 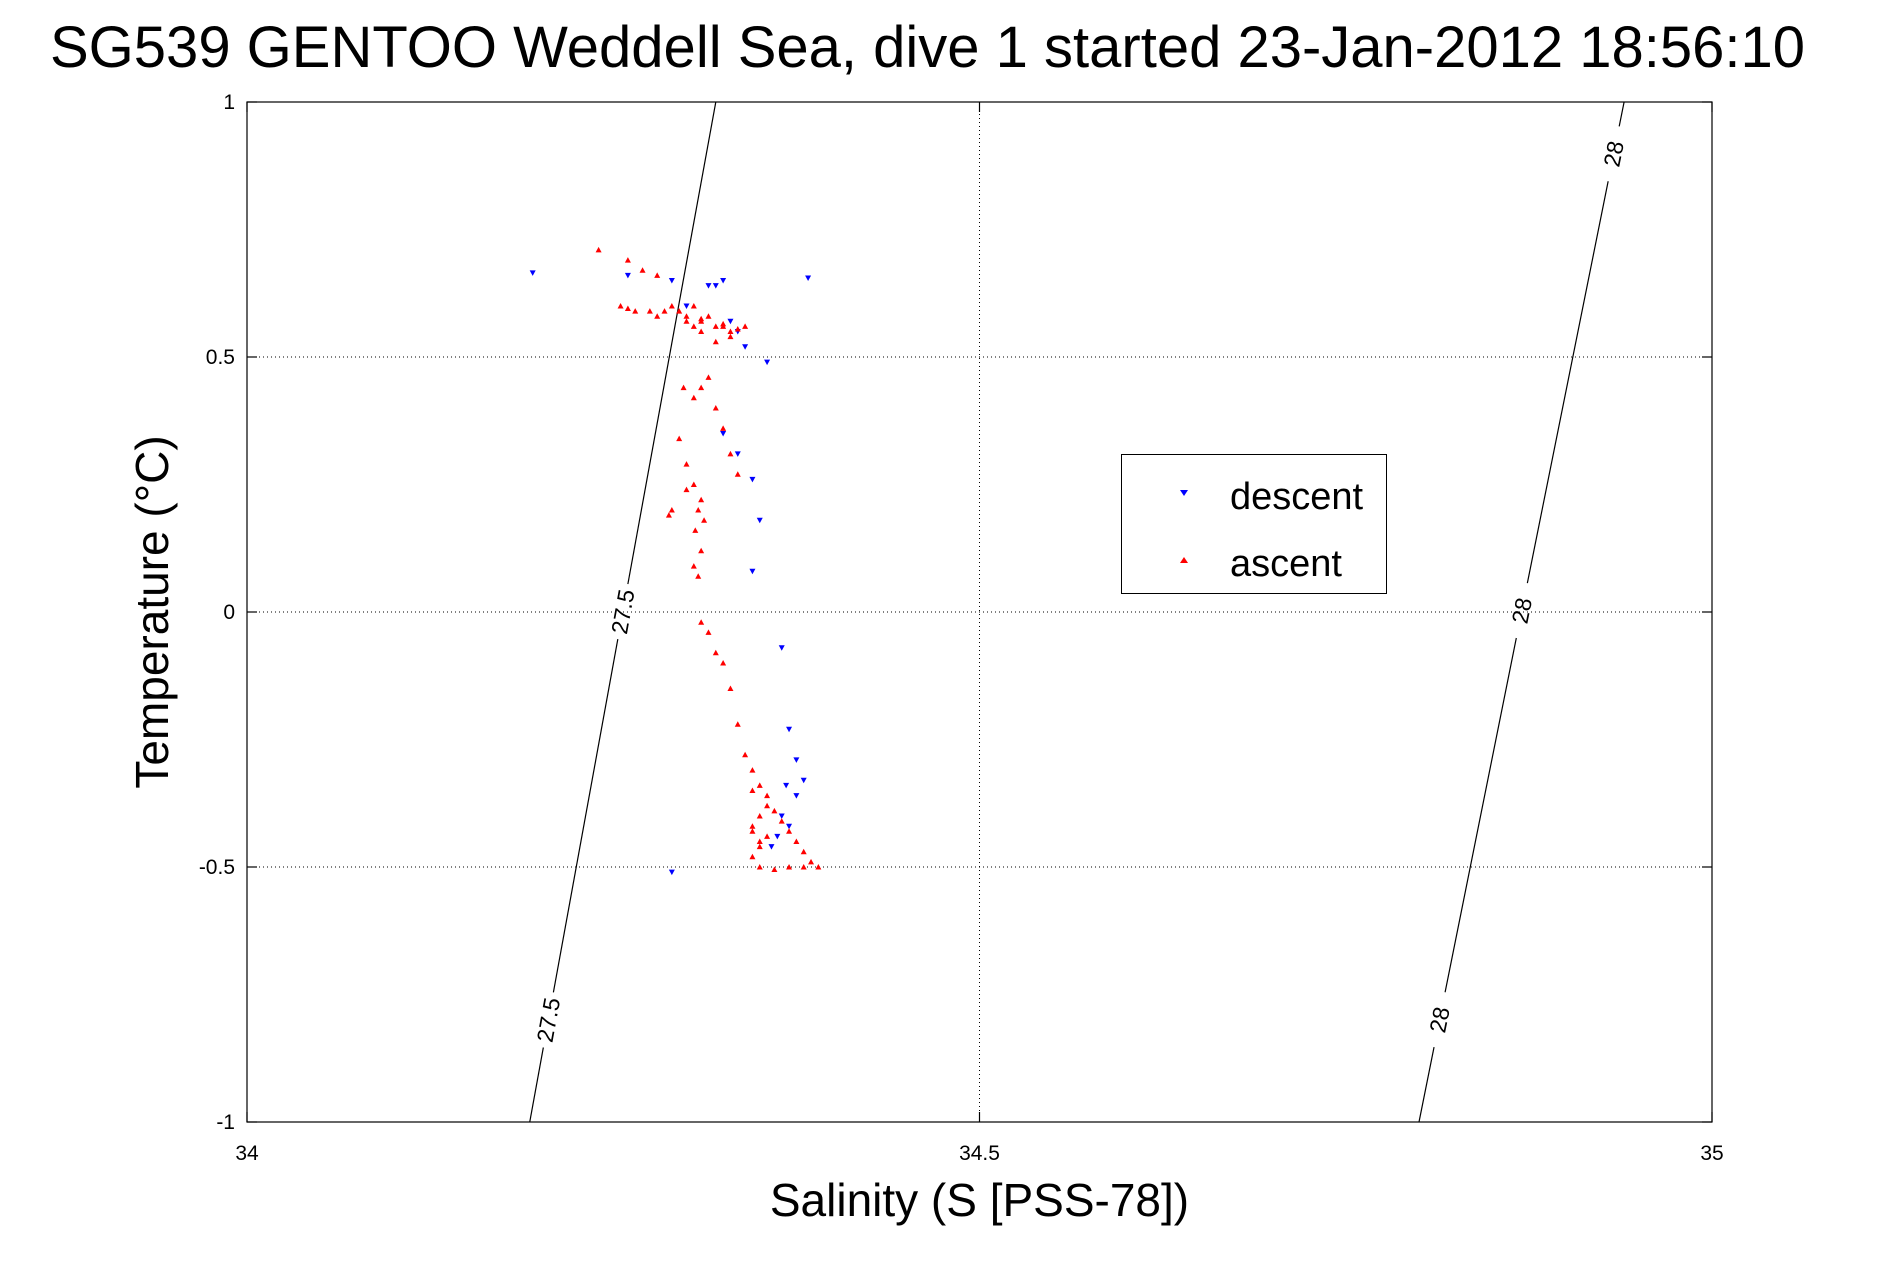 What do you see at coordinates (229, 102) in the screenshot?
I see `y-tick-label: 1` at bounding box center [229, 102].